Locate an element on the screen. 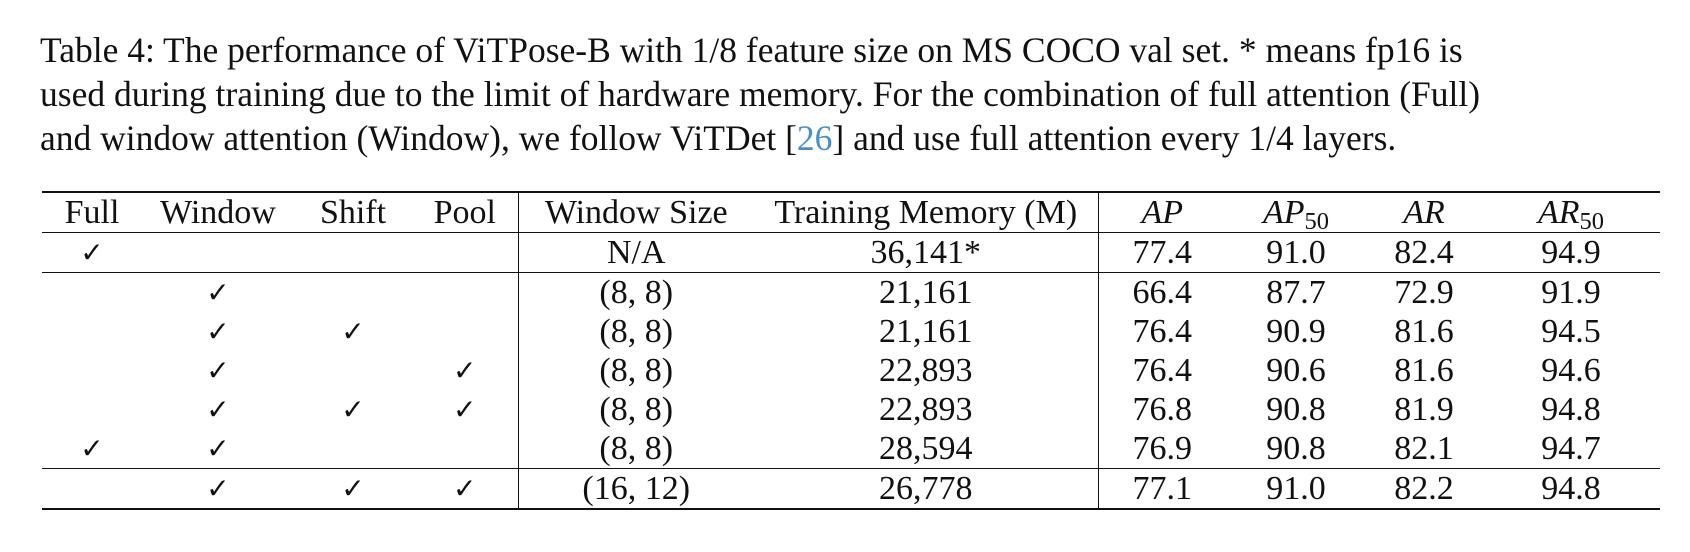  ar-cell: 82.2 is located at coordinates (1424, 488).